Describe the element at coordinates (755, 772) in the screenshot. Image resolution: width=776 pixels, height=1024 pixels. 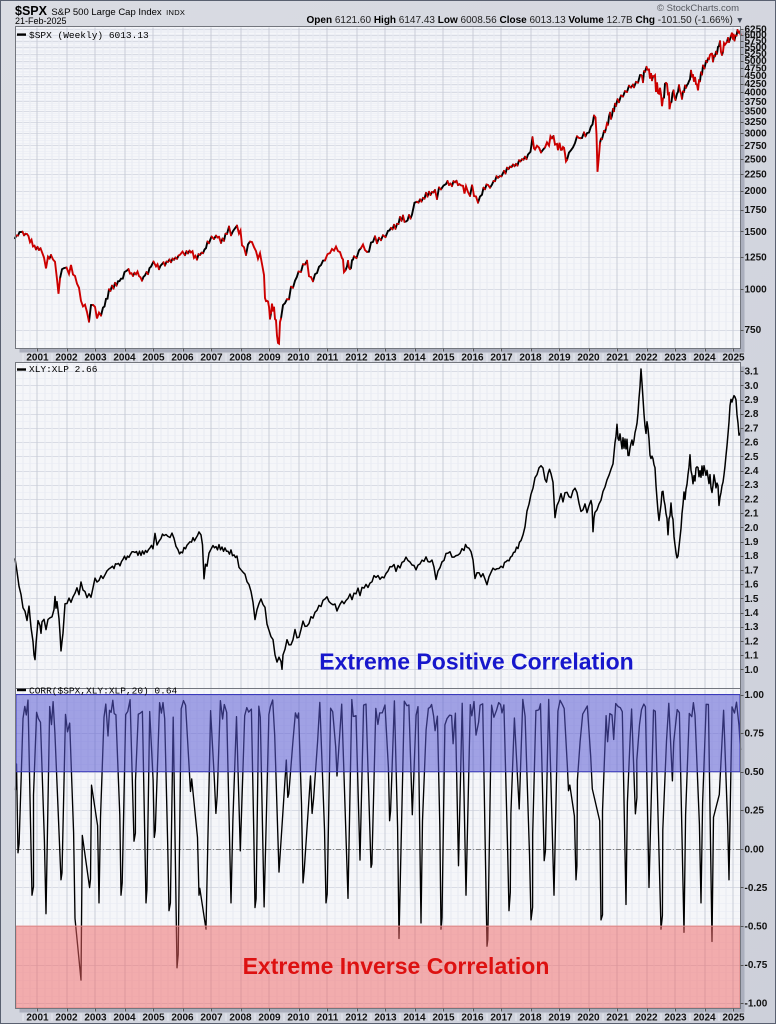
I see `svg-text: 0.50` at that location.